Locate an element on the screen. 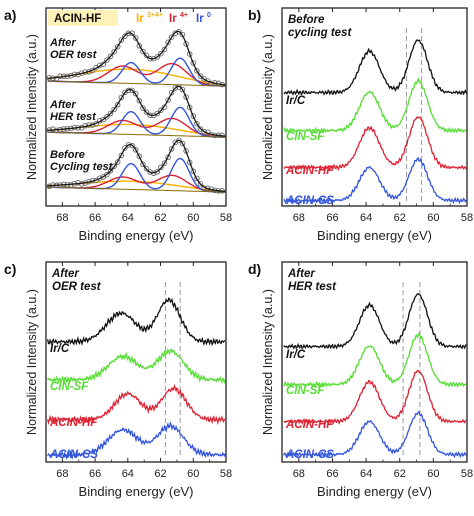 The height and width of the screenshot is (516, 474). panel-label: a) is located at coordinates (10, 15).